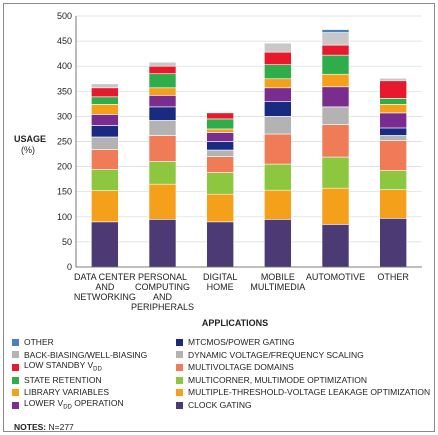  I want to click on notes: NOTES: N=277, so click(44, 427).